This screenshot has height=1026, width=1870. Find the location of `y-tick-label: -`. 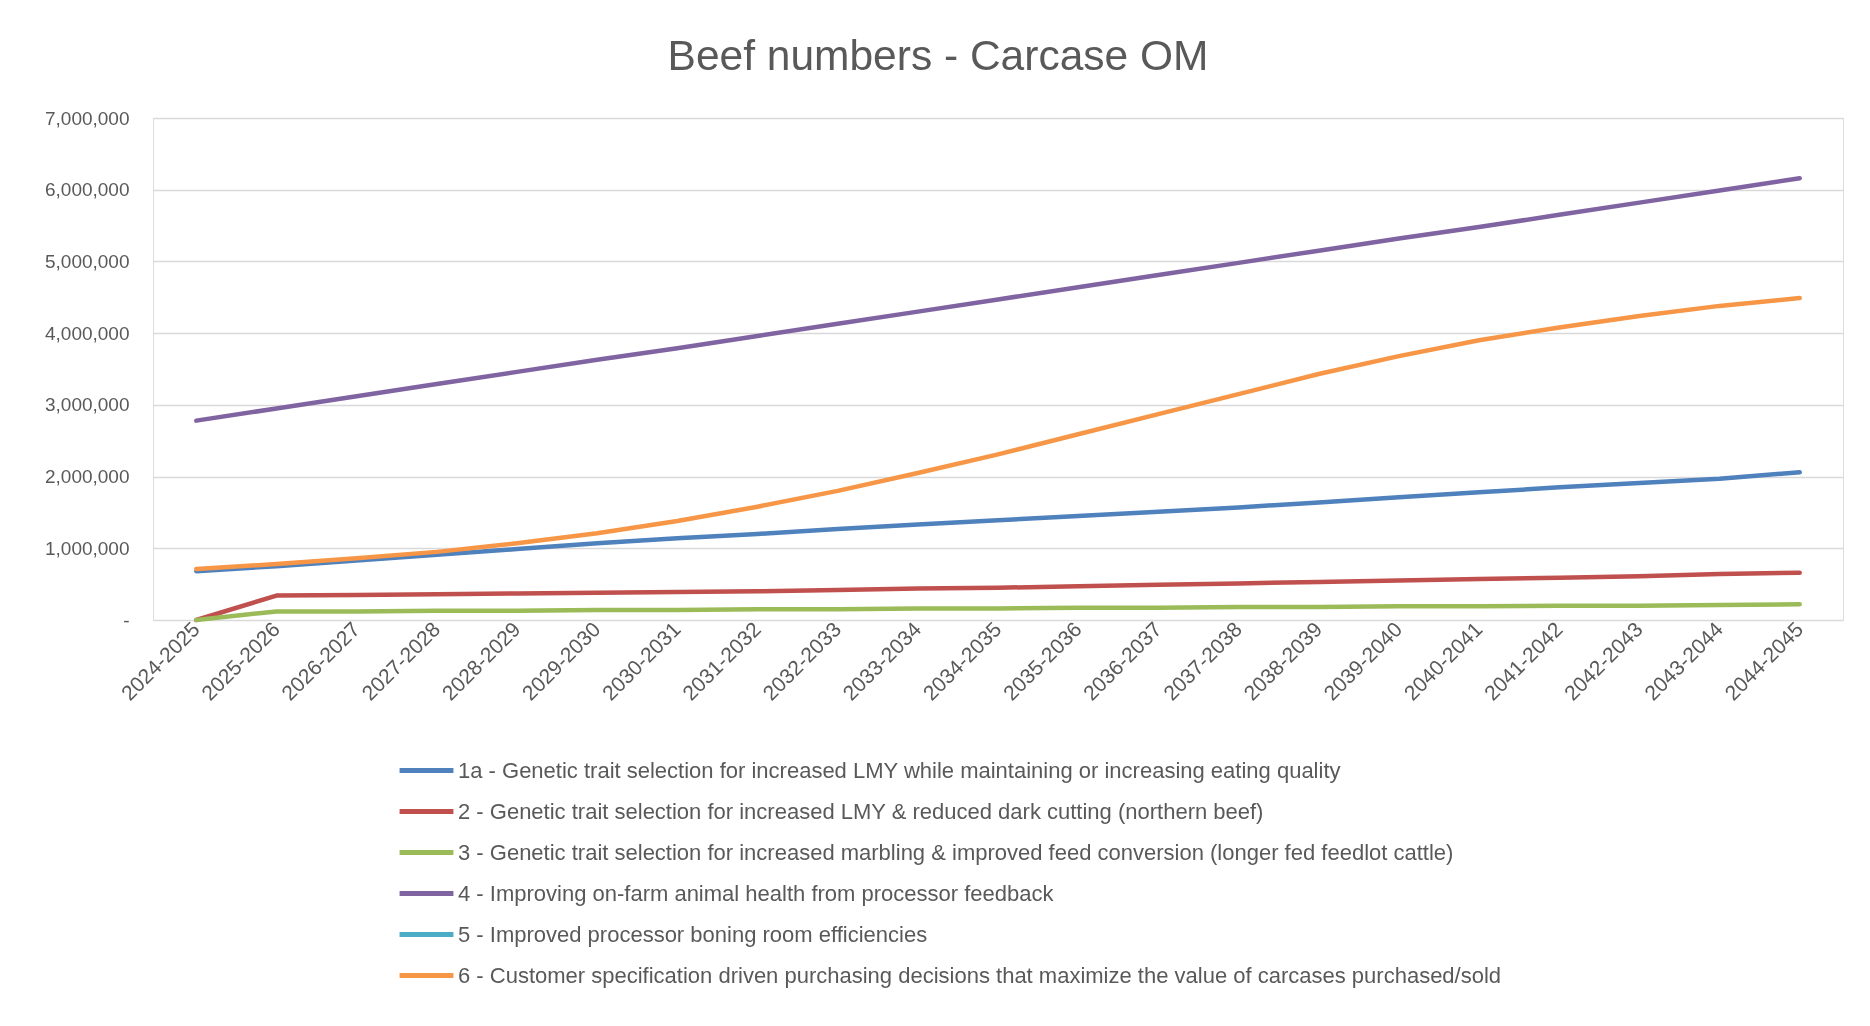

y-tick-label: - is located at coordinates (126, 620).